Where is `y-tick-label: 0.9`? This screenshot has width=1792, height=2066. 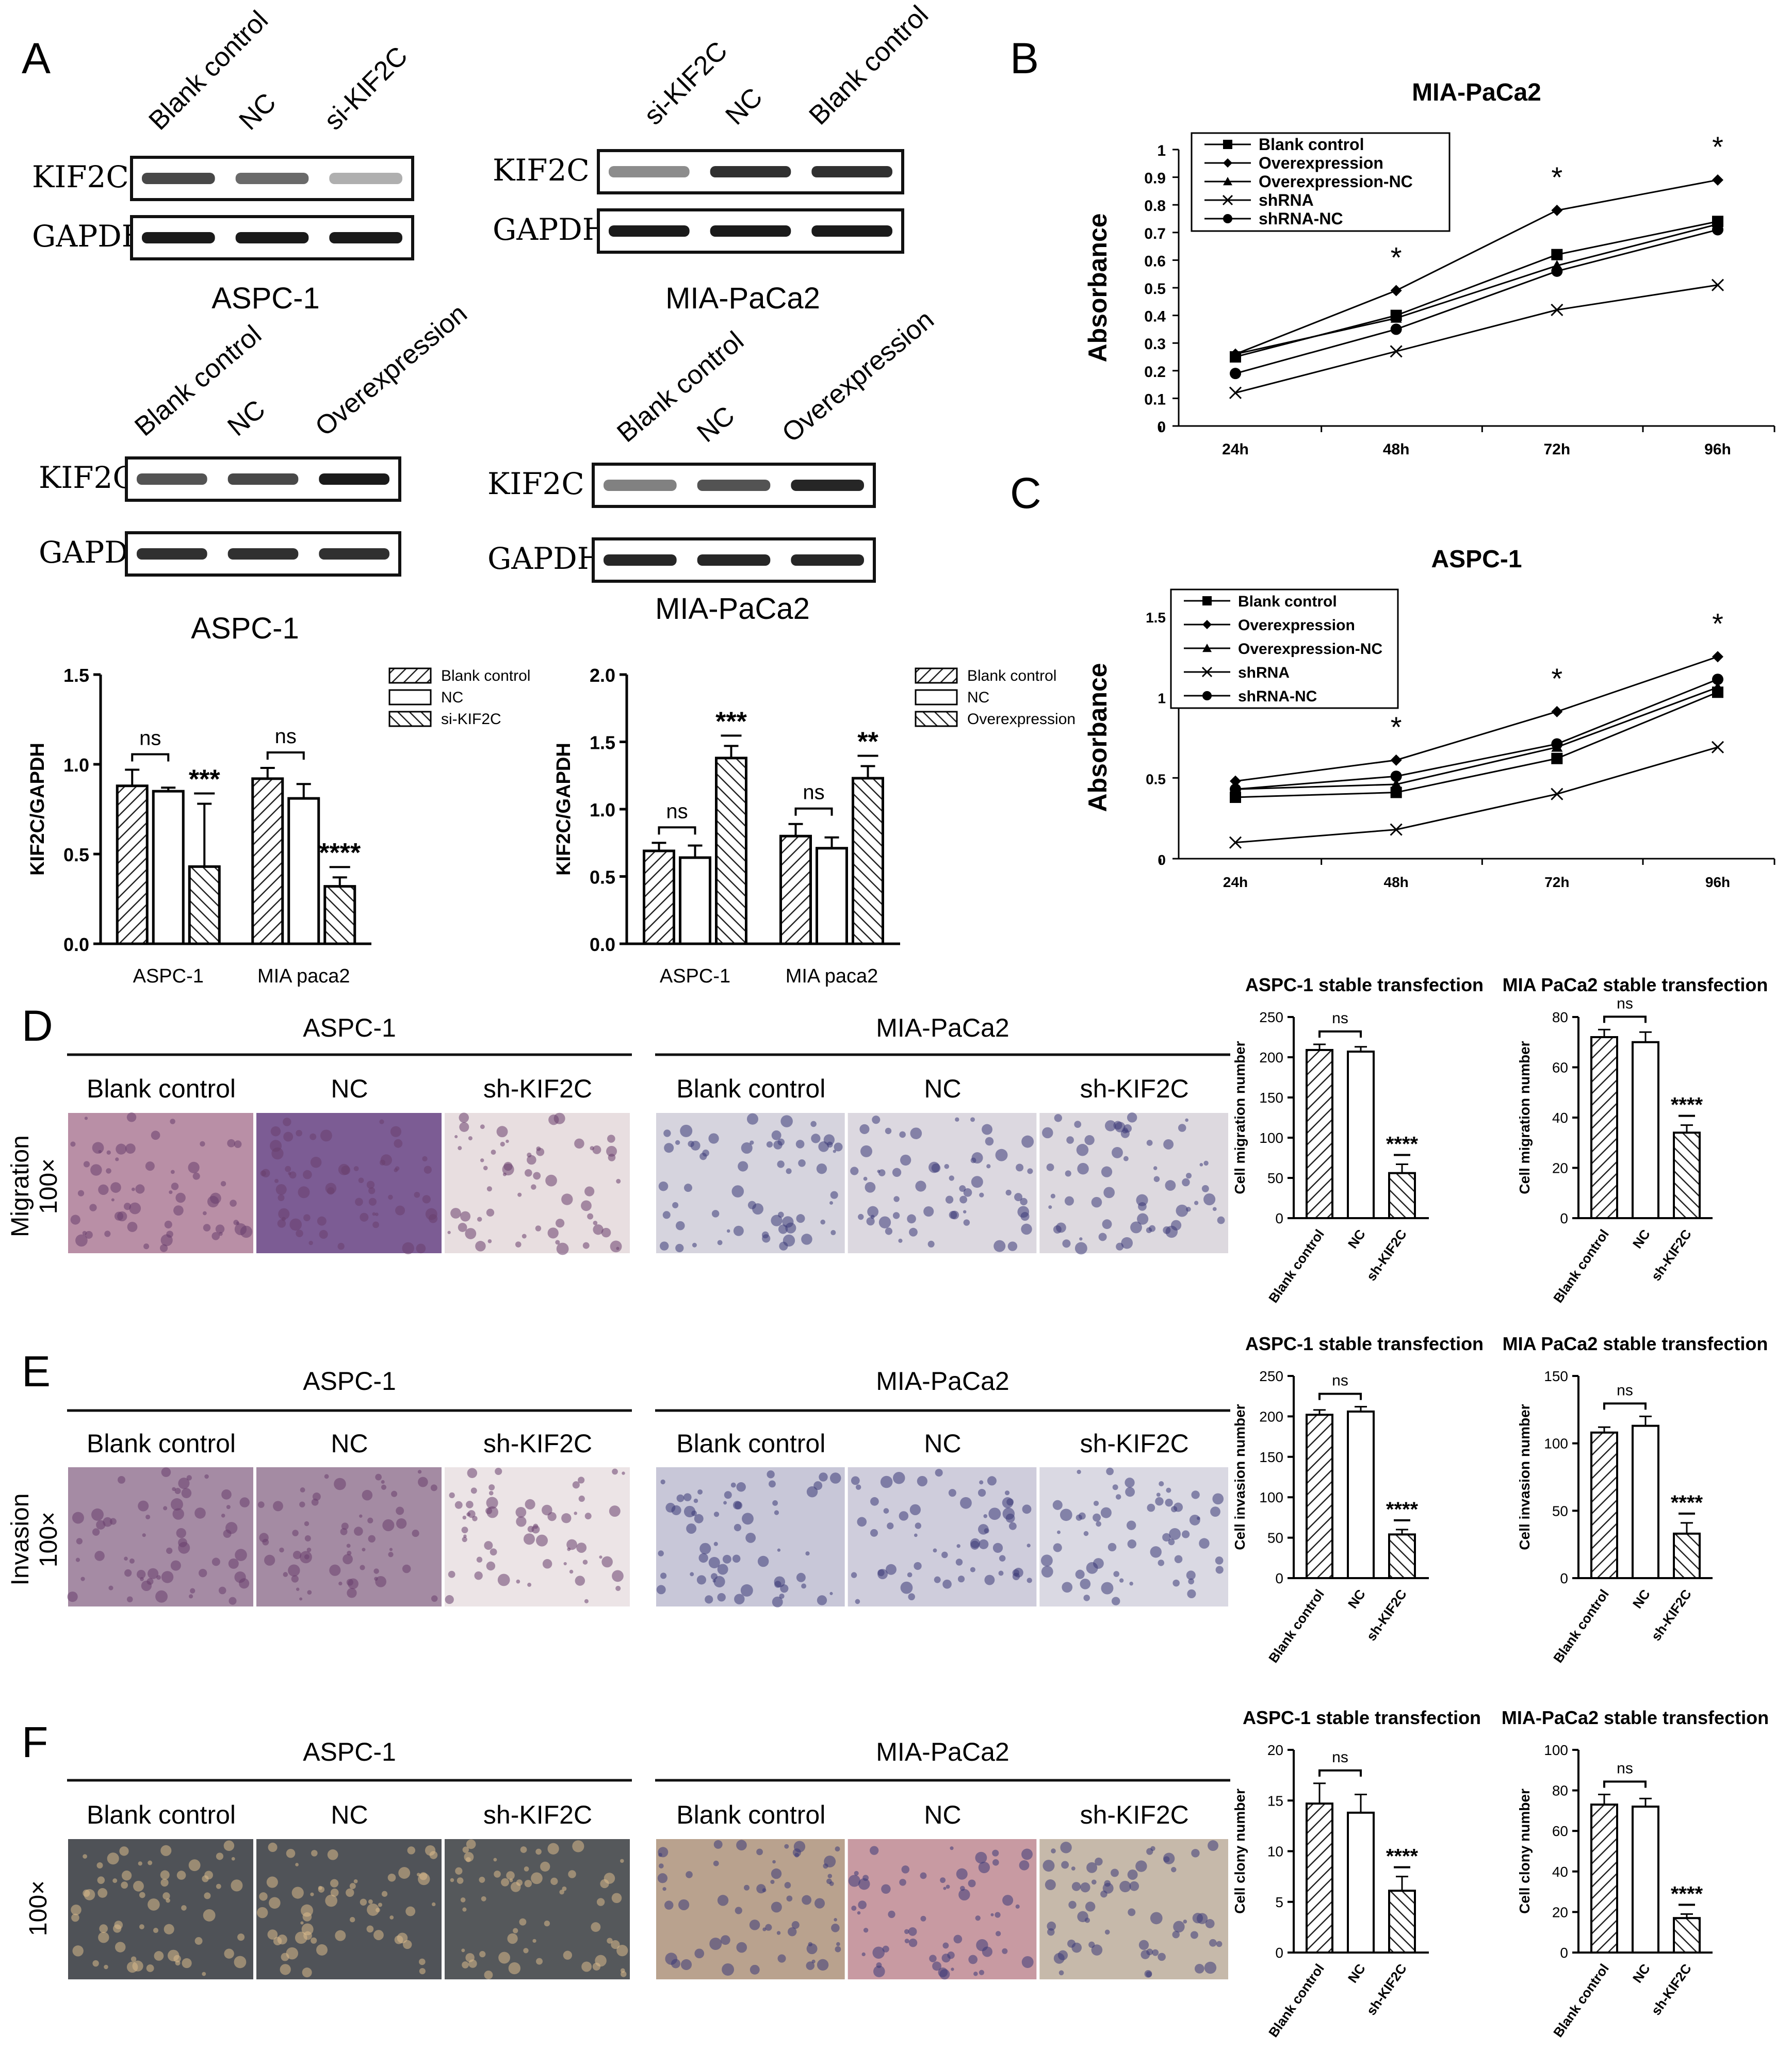 y-tick-label: 0.9 is located at coordinates (1155, 178).